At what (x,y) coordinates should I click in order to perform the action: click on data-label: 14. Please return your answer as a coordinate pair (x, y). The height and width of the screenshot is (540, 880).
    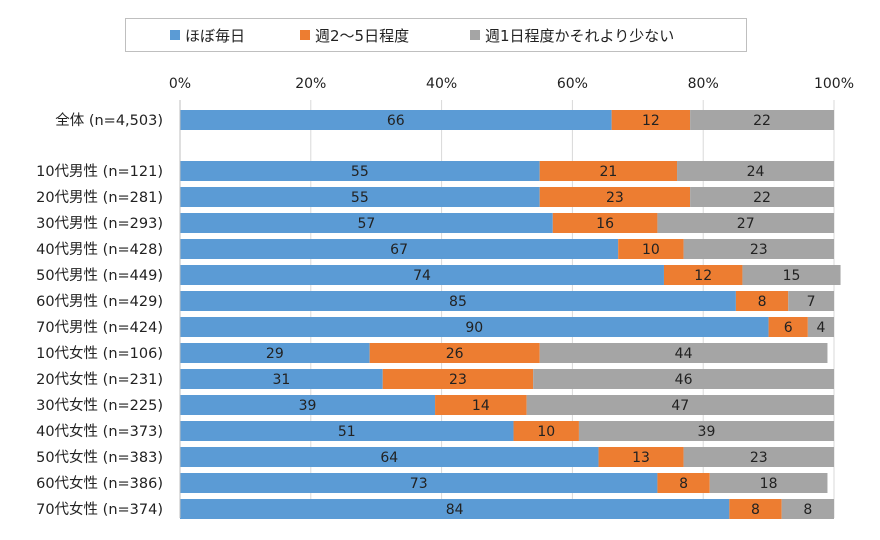
    Looking at the image, I should click on (481, 406).